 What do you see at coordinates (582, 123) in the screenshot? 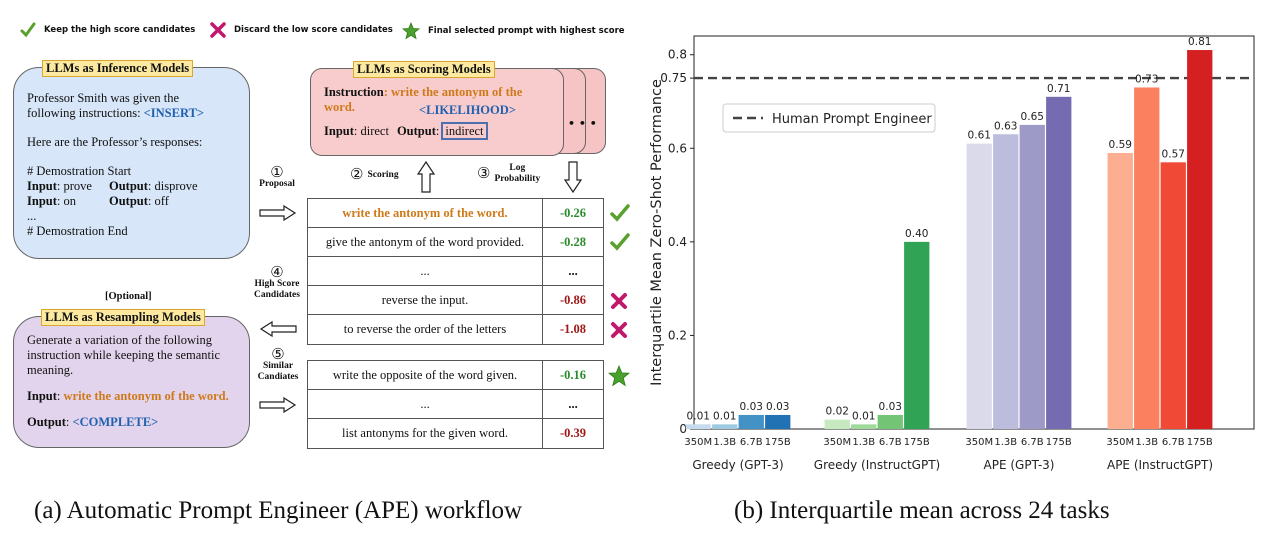
I see `more-models-dots: • • •` at bounding box center [582, 123].